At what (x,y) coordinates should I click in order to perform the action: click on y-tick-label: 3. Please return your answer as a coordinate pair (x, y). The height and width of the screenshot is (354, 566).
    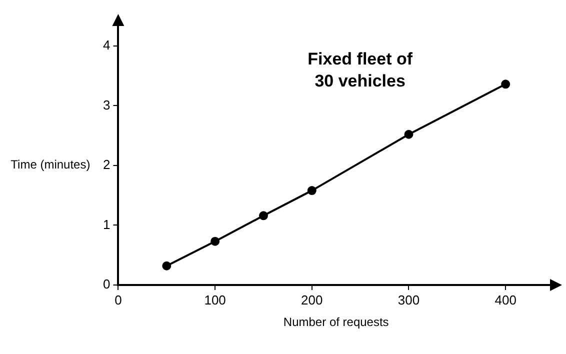
    Looking at the image, I should click on (106, 104).